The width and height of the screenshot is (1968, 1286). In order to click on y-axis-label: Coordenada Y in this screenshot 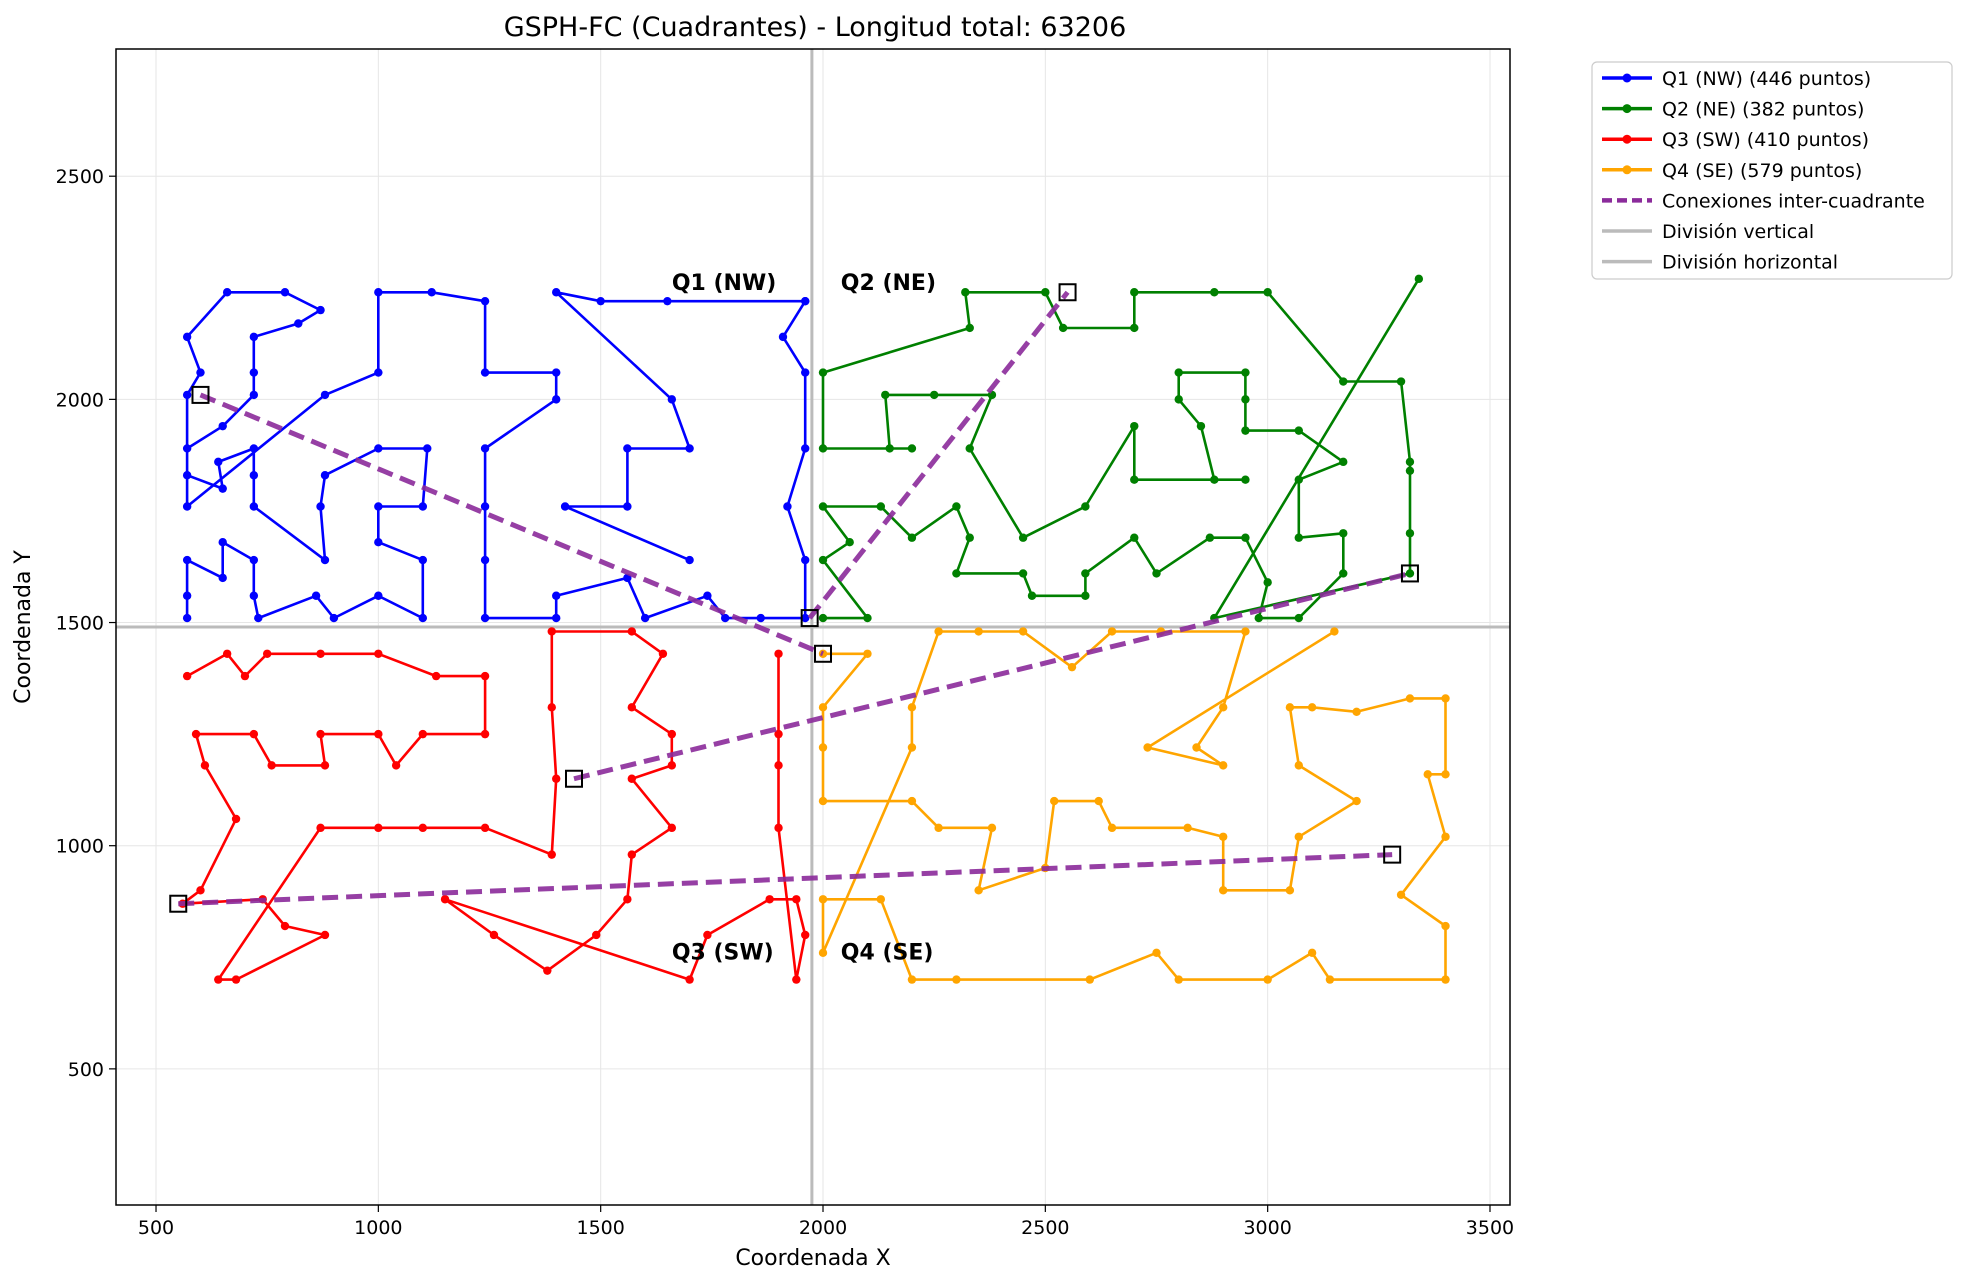, I will do `click(23, 627)`.